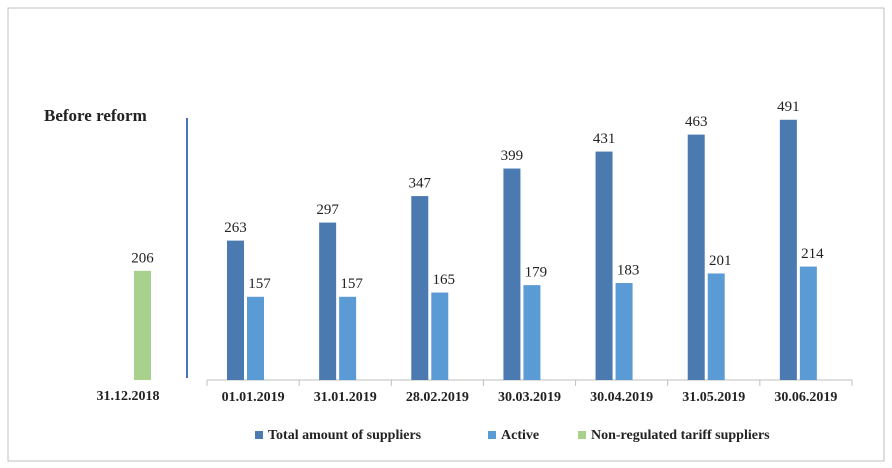  Describe the element at coordinates (95, 115) in the screenshot. I see `annotation: Before reform` at that location.